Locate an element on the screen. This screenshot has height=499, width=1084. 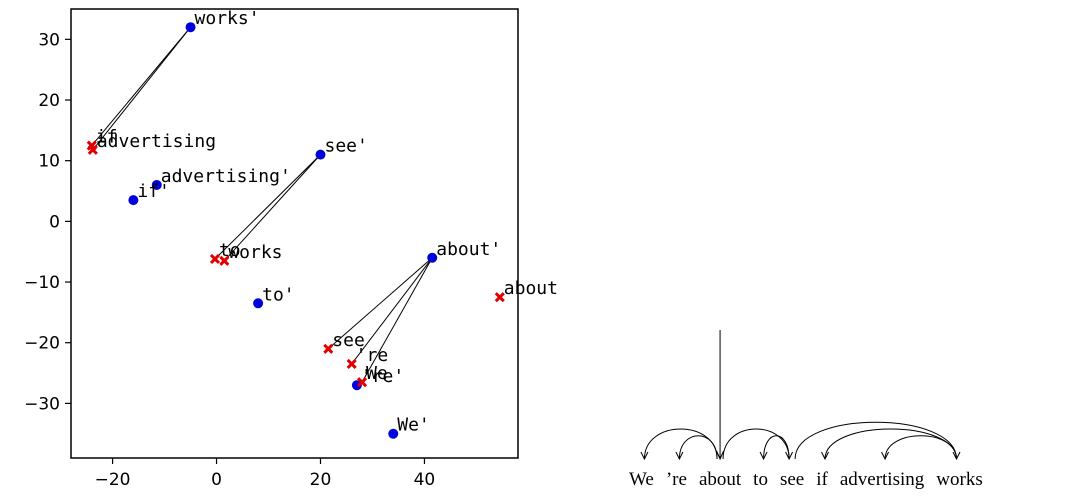
tree-token: works is located at coordinates (959, 479).